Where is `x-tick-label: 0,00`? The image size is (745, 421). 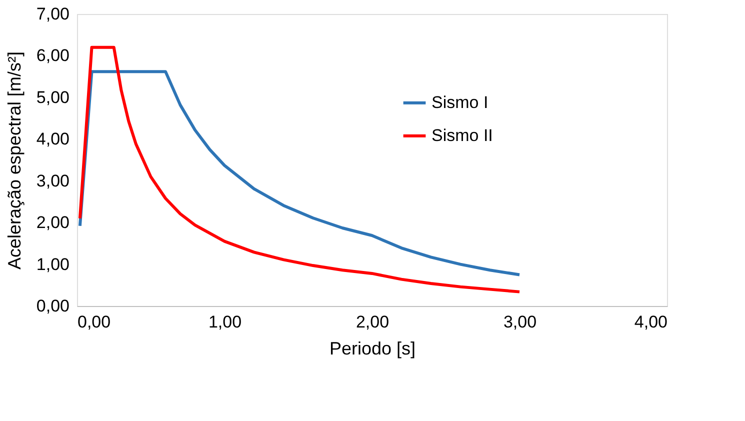 x-tick-label: 0,00 is located at coordinates (94, 322).